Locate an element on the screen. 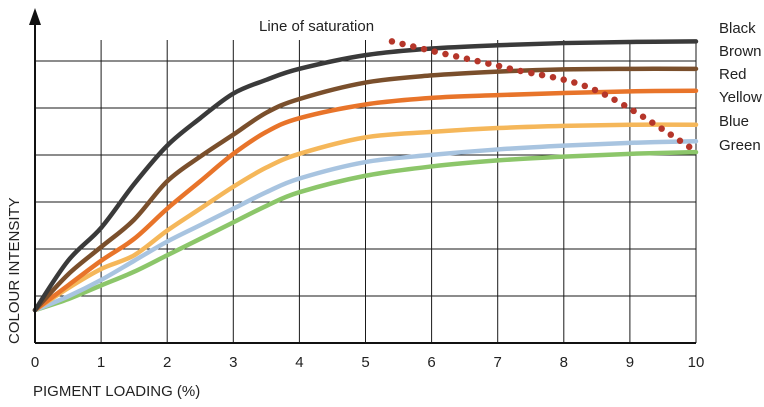 This screenshot has width=764, height=407. legend-label-black: Black is located at coordinates (737, 28).